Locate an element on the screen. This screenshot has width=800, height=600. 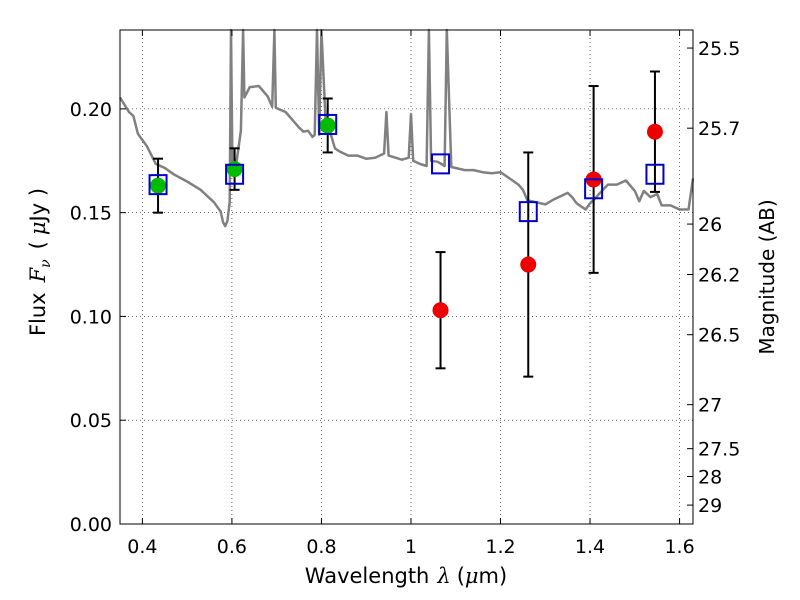
y2-tick-label: 25.7 is located at coordinates (719, 129).